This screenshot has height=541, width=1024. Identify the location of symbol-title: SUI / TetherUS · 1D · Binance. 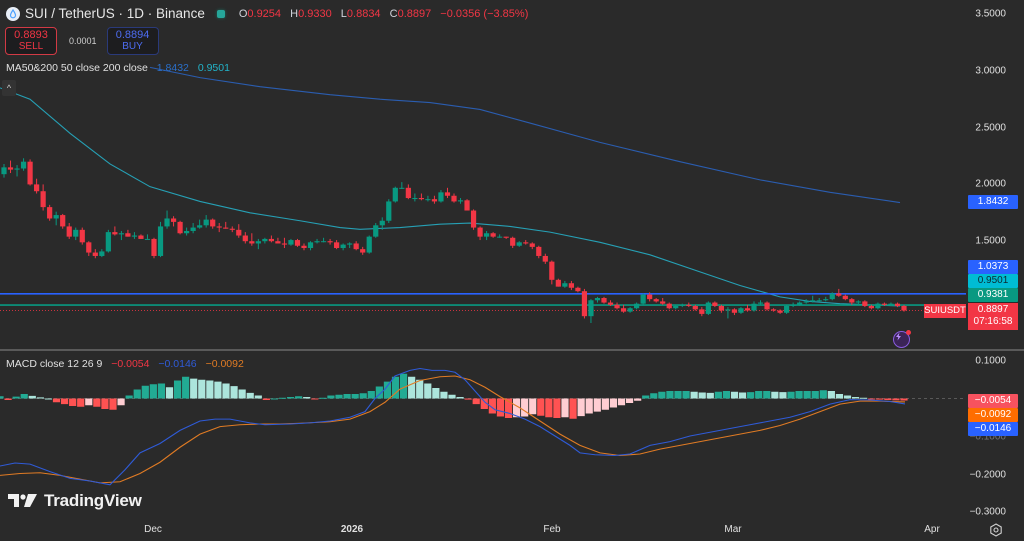
(115, 13).